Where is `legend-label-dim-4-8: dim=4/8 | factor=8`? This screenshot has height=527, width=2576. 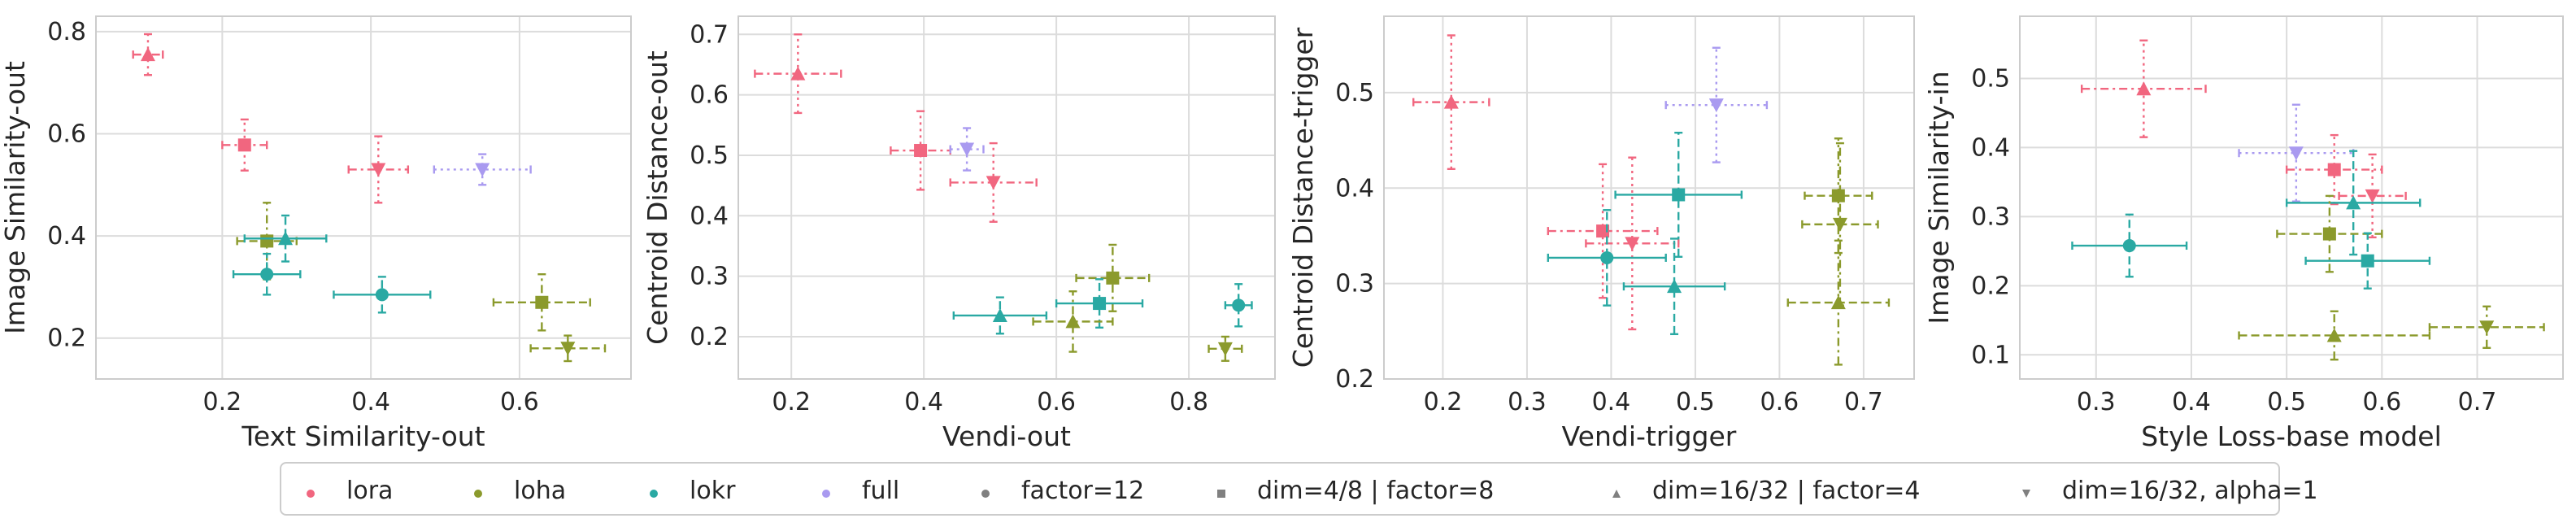 legend-label-dim-4-8: dim=4/8 | factor=8 is located at coordinates (1376, 490).